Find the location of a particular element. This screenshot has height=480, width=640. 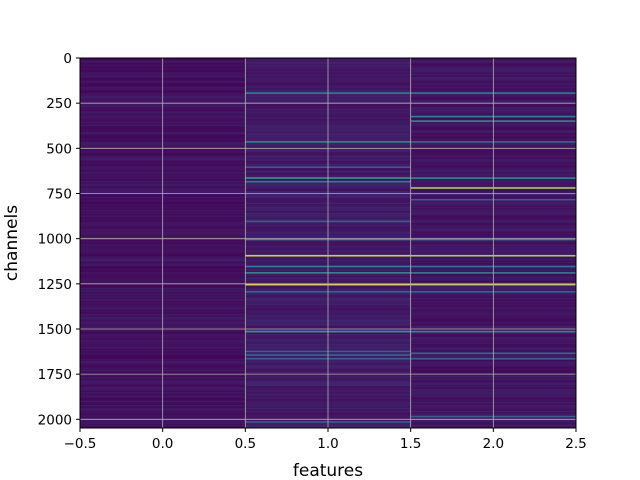

x-tick-label: 1.0 is located at coordinates (327, 444).